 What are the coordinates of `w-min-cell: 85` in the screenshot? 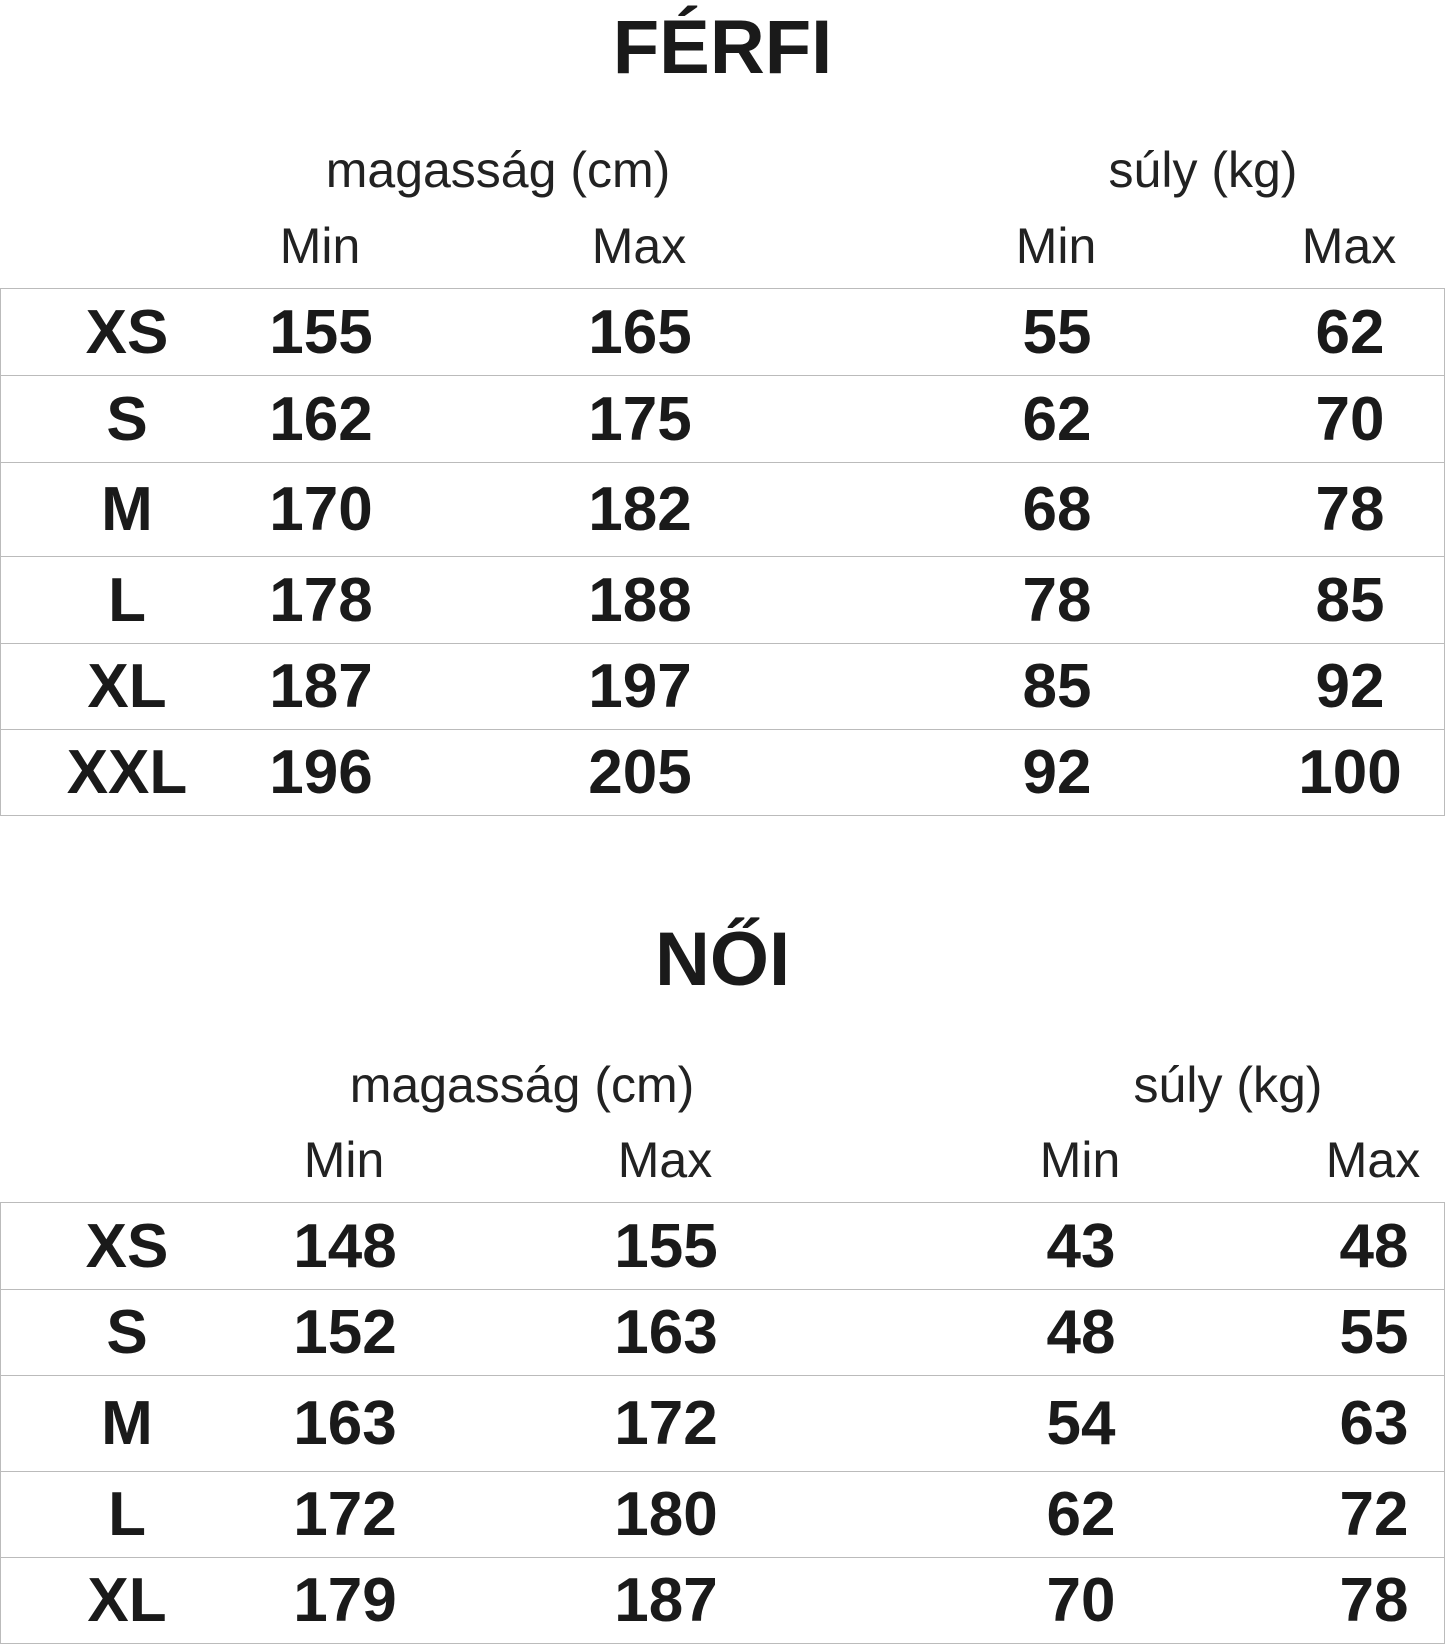 It's located at (1057, 686).